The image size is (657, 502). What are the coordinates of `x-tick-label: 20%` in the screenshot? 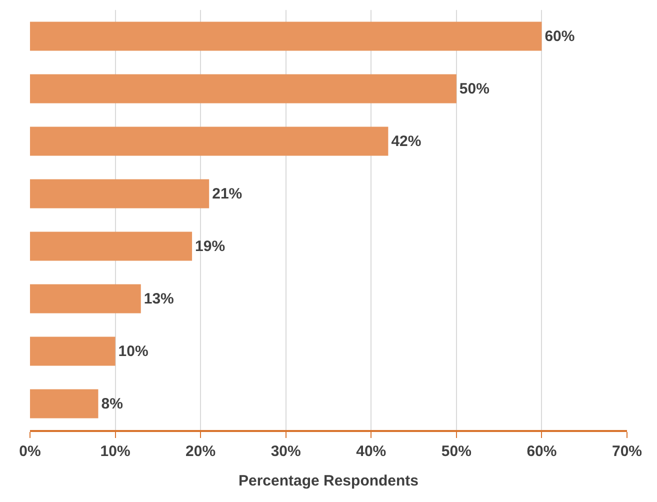 It's located at (201, 451).